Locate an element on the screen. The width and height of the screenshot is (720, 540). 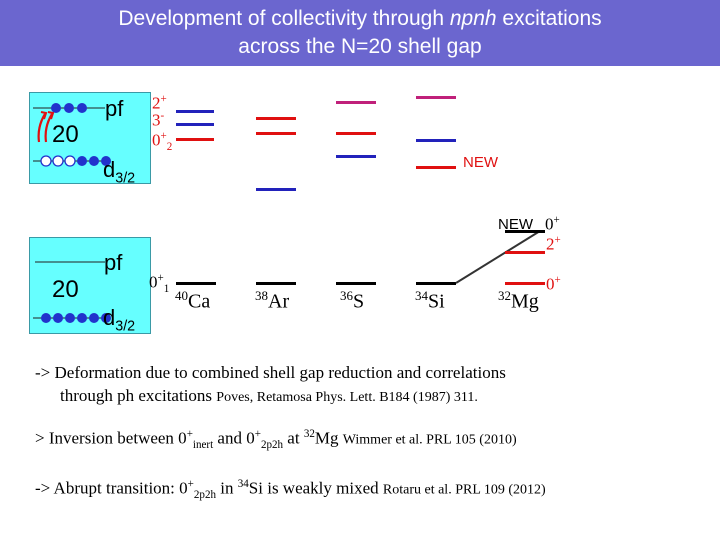
title-line-2: across the N=20 shell gap is located at coordinates (360, 46).